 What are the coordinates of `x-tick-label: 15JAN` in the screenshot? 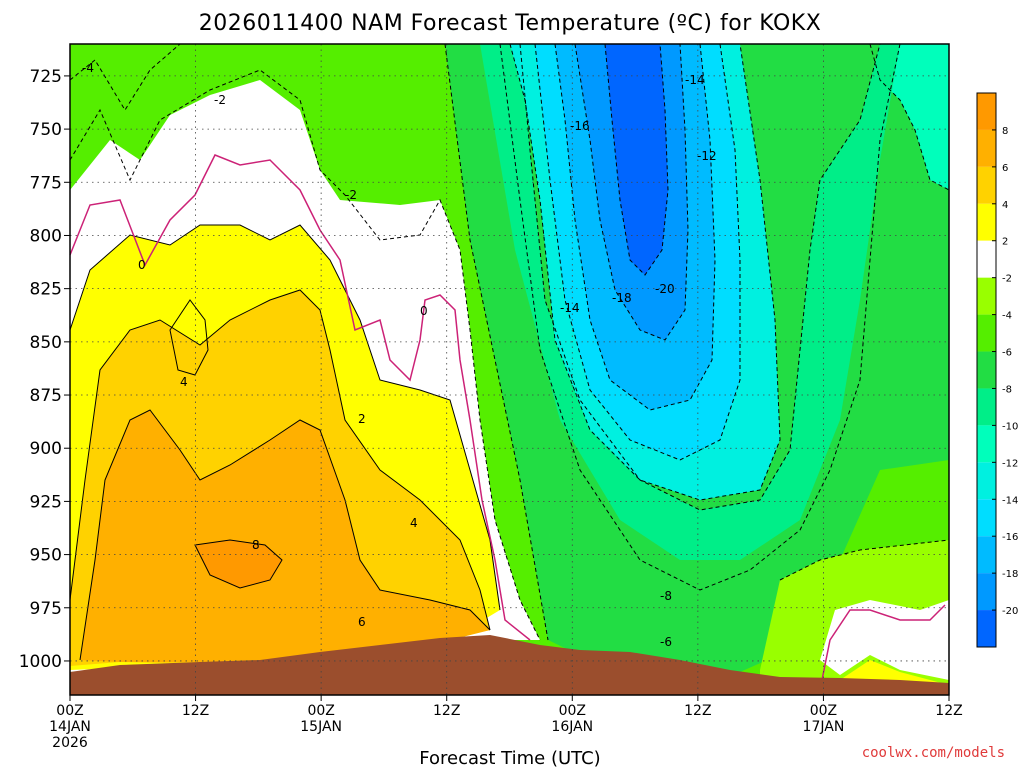 It's located at (321, 727).